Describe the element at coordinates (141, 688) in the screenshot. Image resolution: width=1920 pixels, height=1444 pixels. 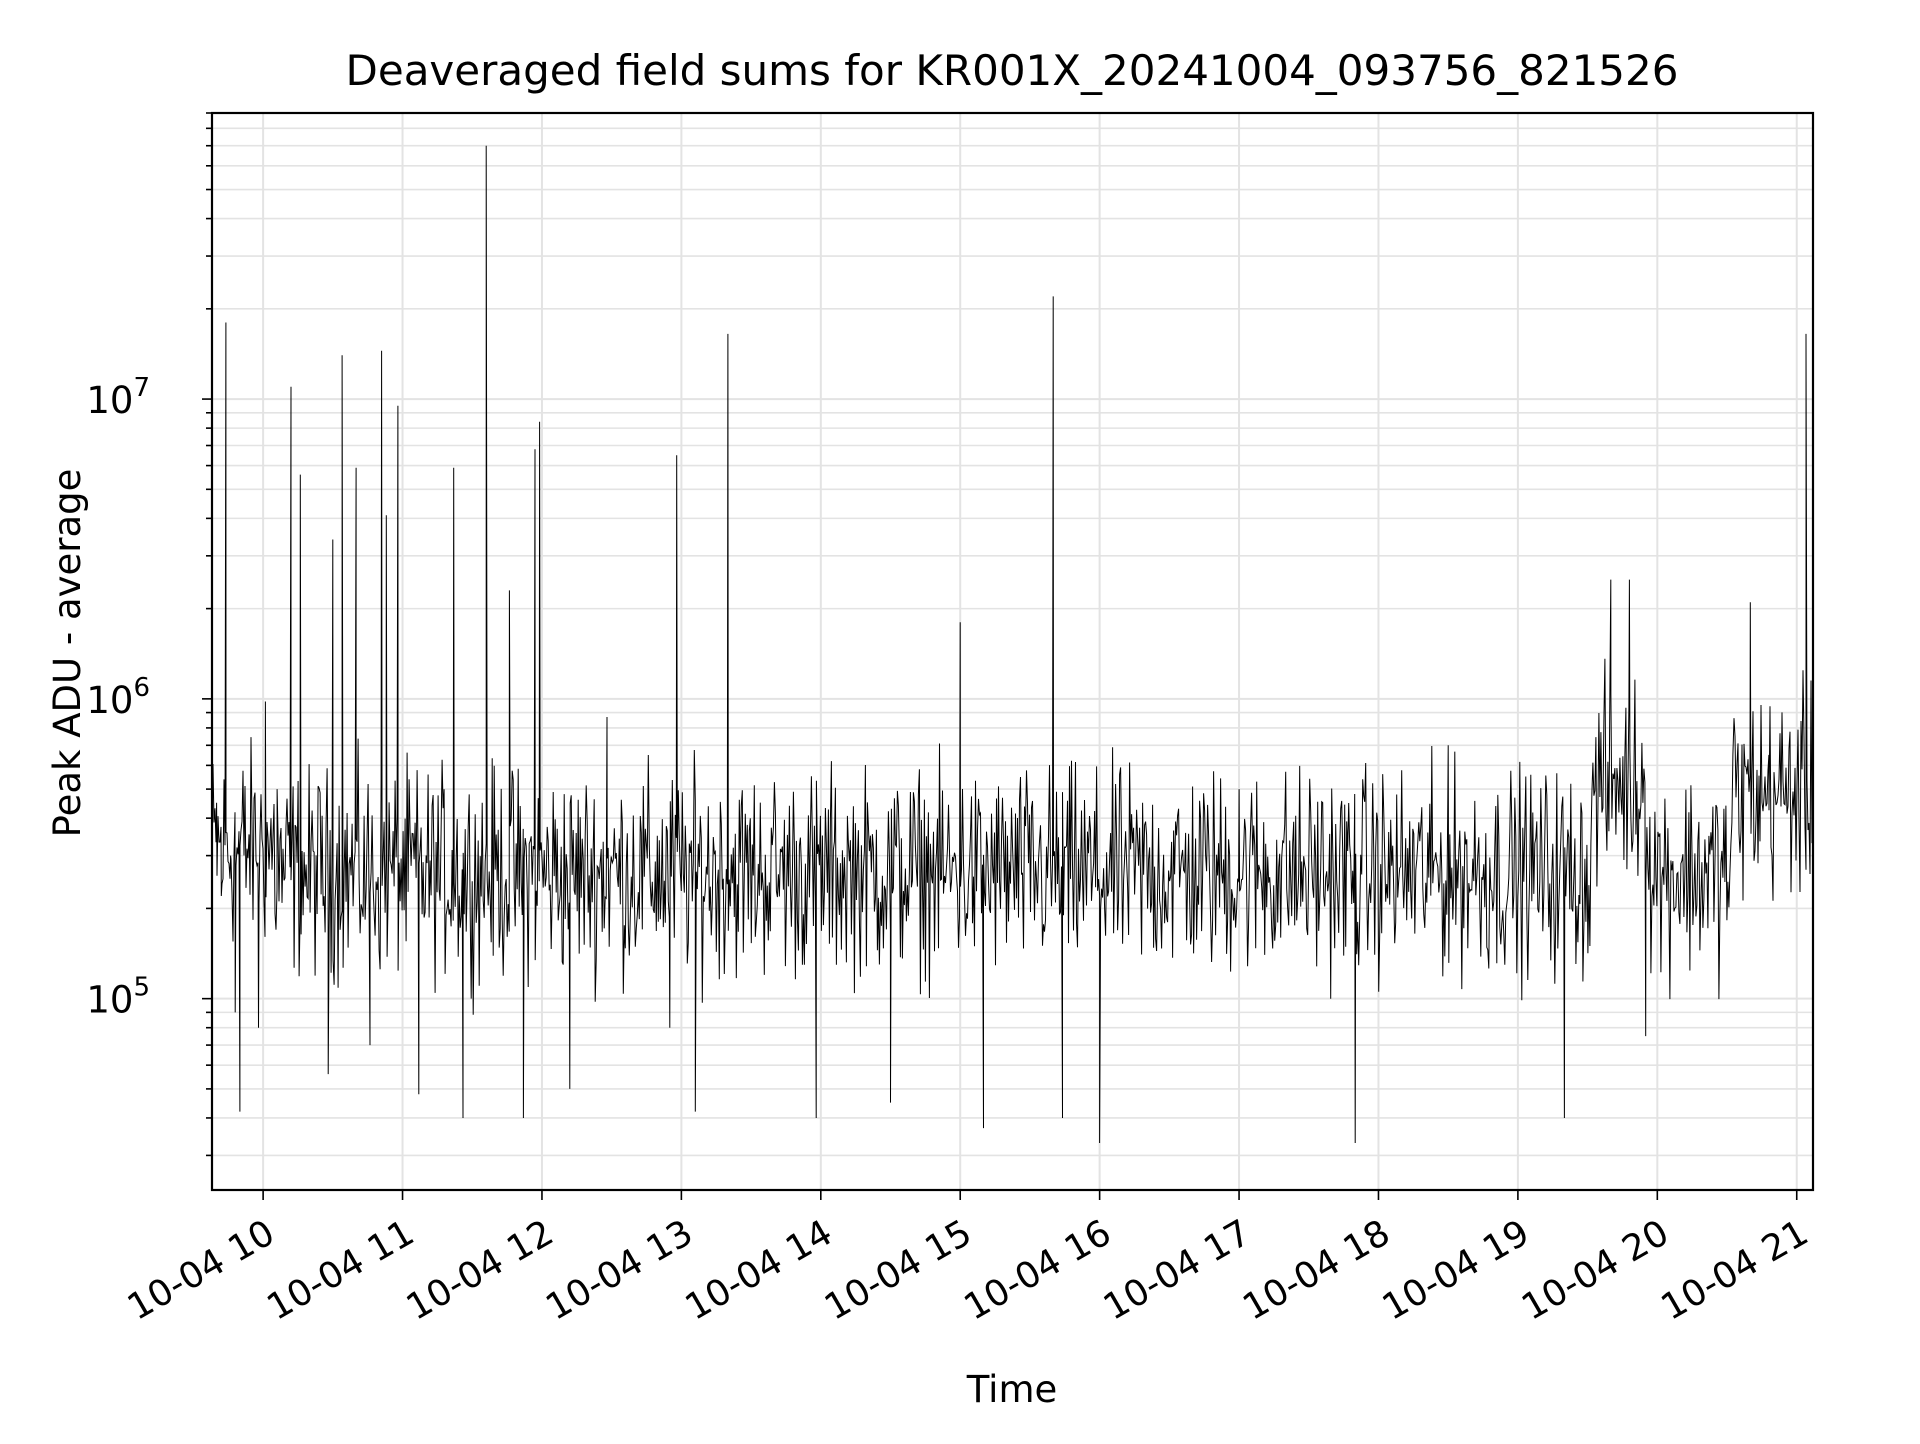
I see `y-tick-exponent: 6` at that location.